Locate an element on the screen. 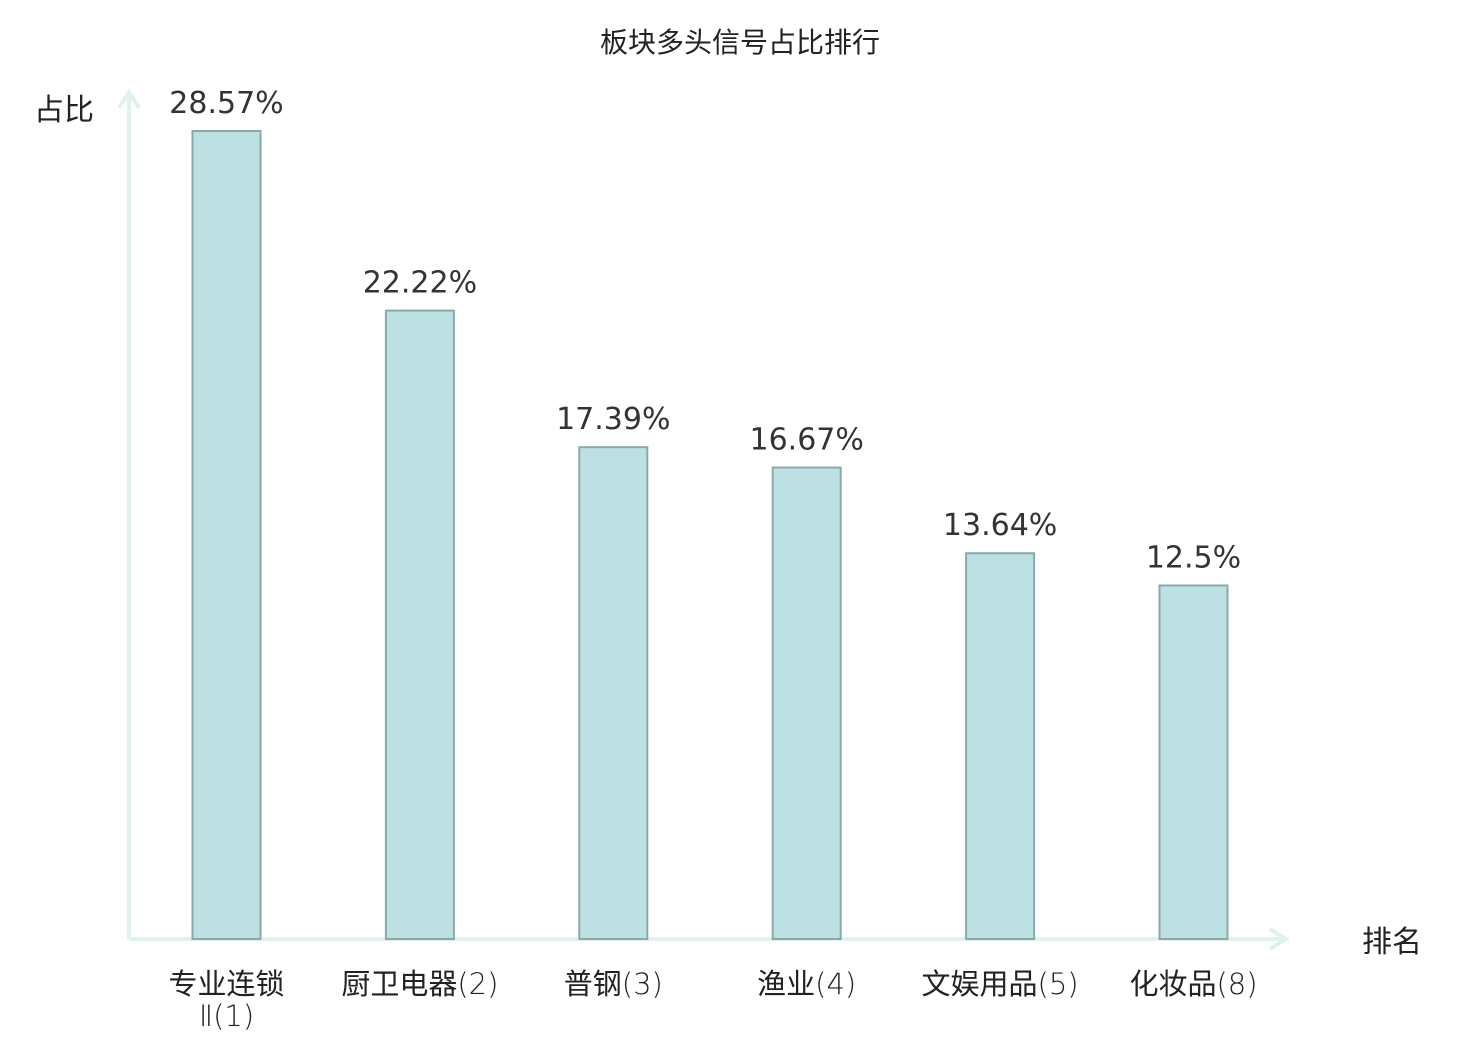  y-axis-label: 占比 is located at coordinates (64, 110).